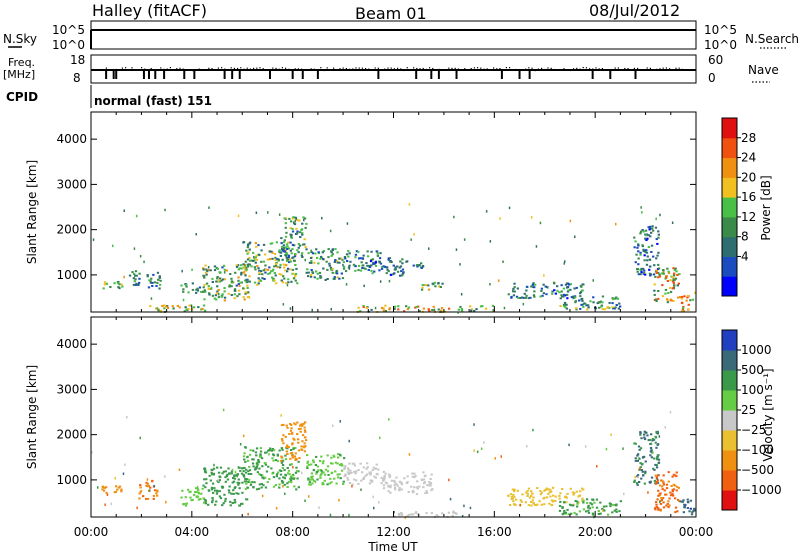 Image resolution: width=800 pixels, height=554 pixels. Describe the element at coordinates (768, 414) in the screenshot. I see `velocity-colorbar-label: Velocity [m s⁻¹]` at that location.